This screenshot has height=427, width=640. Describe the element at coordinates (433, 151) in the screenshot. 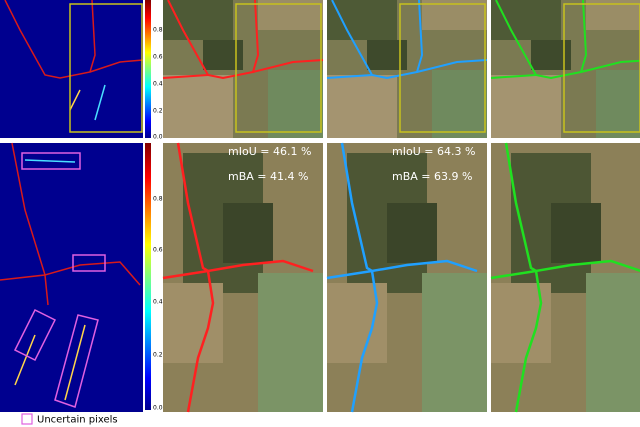

I see `metric-miou: mIoU = 64.3 %` at that location.